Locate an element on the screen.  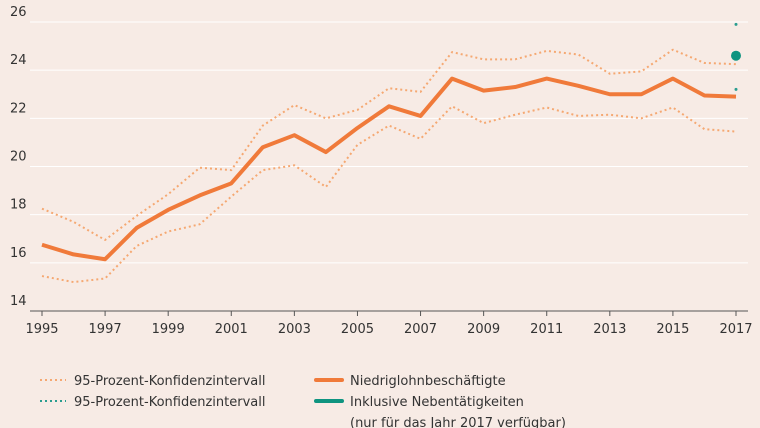
legend-label: Inklusive Nebentätigkeiten is located at coordinates (437, 402).